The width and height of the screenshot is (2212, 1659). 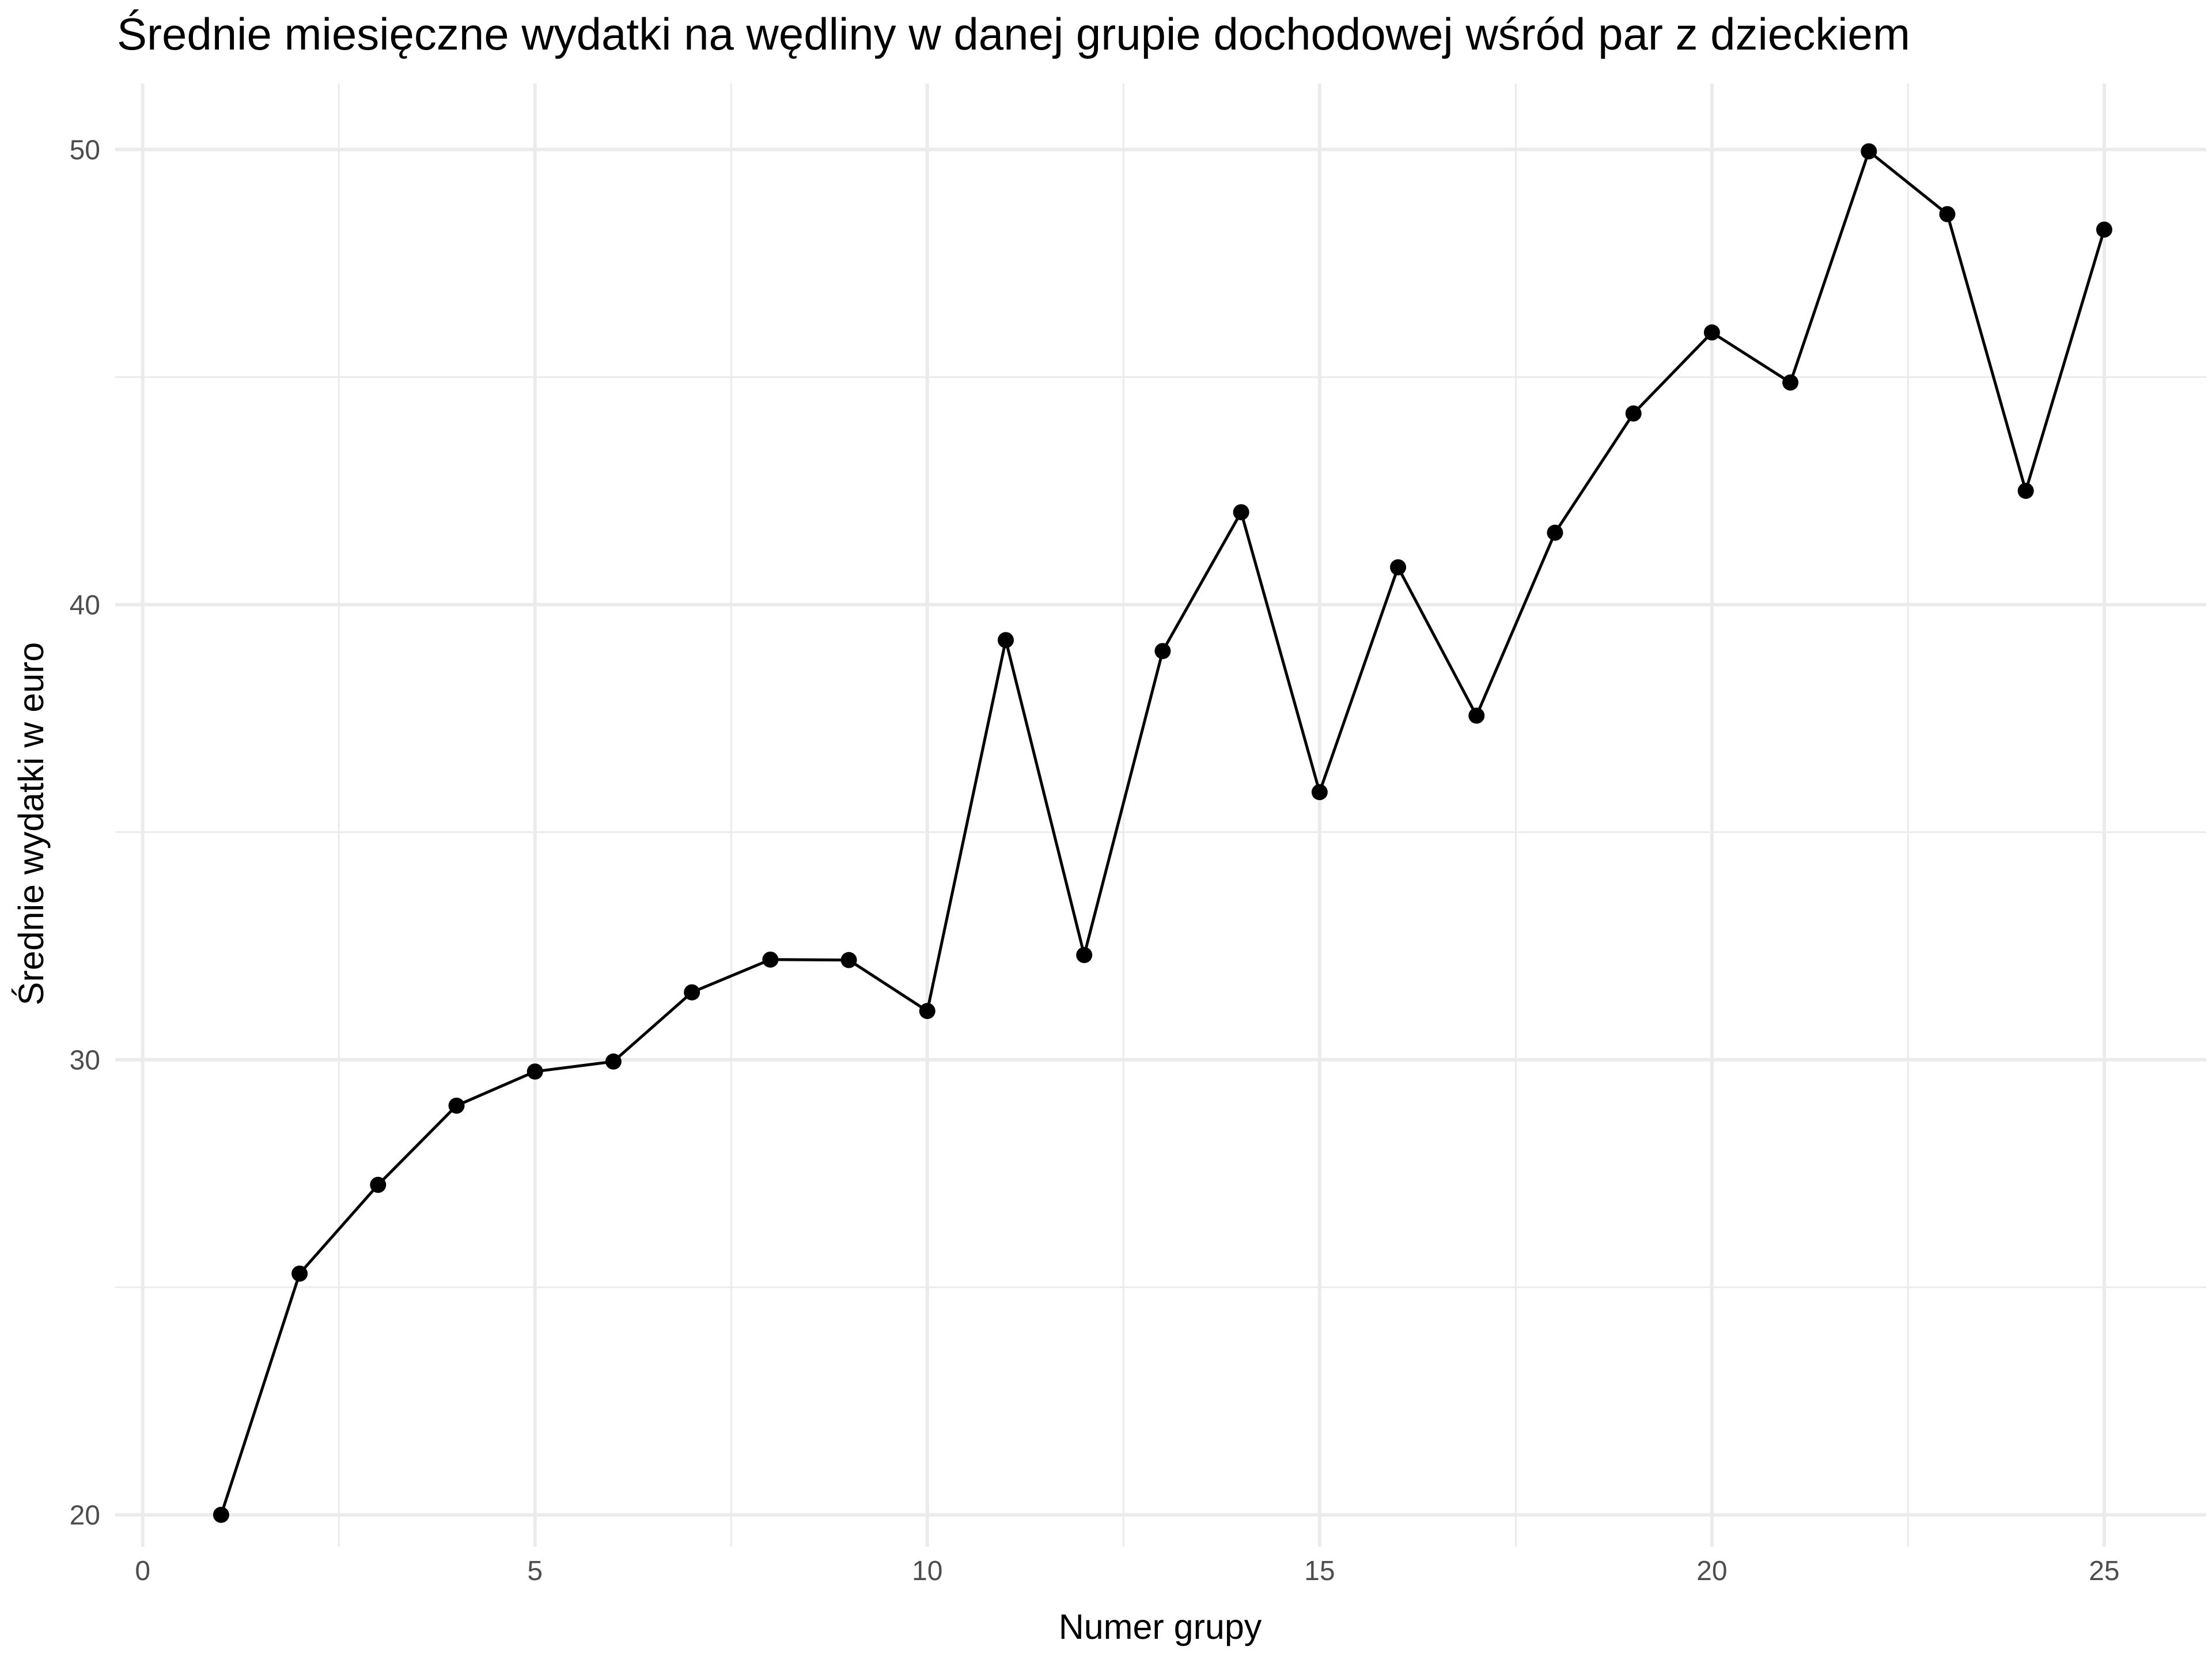 I want to click on x-tick-label: 20, so click(x=1711, y=1571).